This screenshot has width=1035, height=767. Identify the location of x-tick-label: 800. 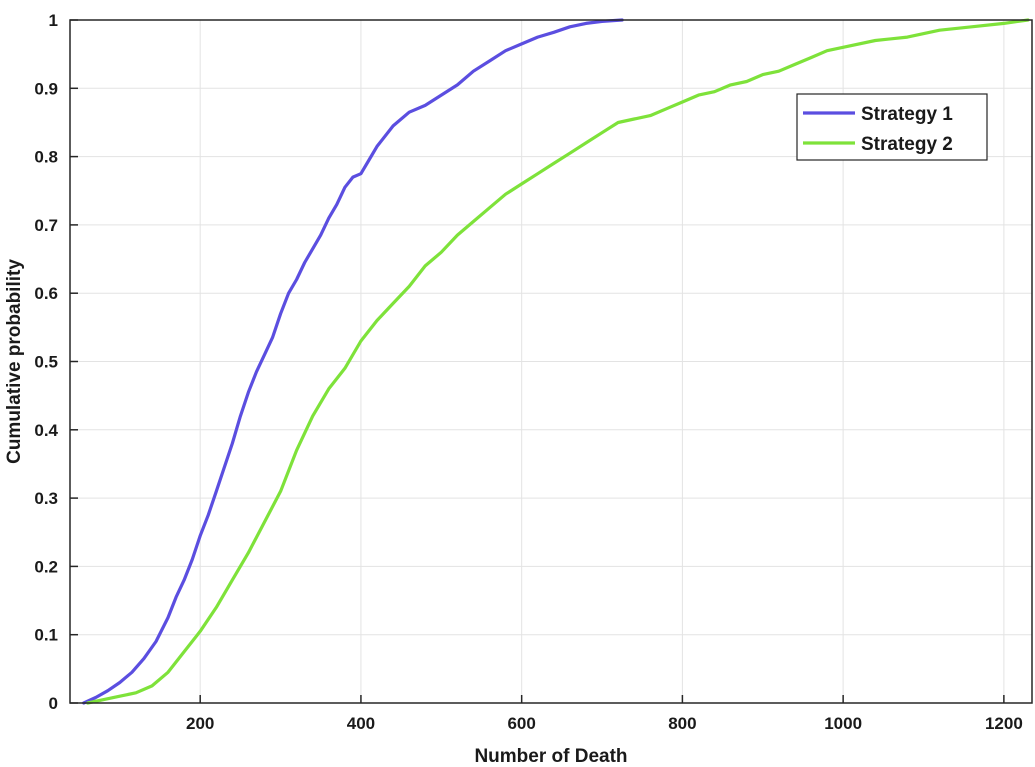
(682, 723).